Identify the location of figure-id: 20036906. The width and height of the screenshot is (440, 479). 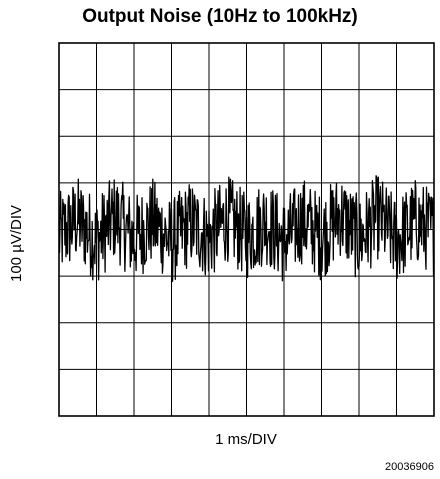
(409, 467).